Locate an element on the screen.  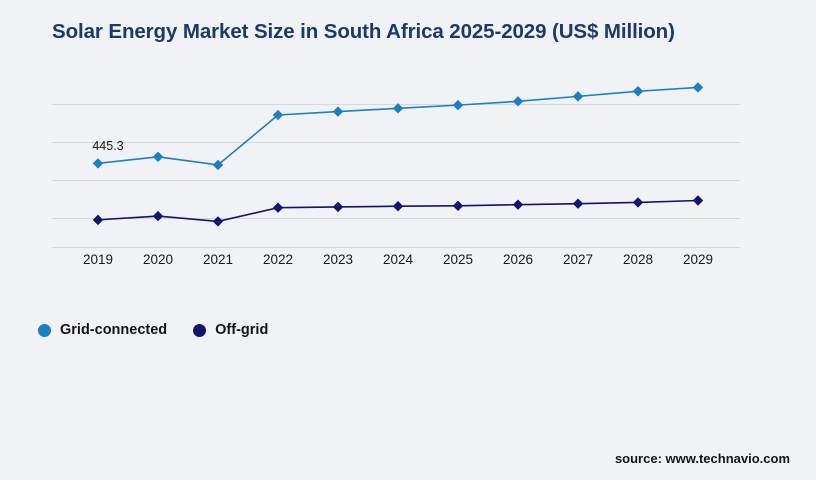
chart-legend: Grid-connected Off-grid is located at coordinates (153, 330).